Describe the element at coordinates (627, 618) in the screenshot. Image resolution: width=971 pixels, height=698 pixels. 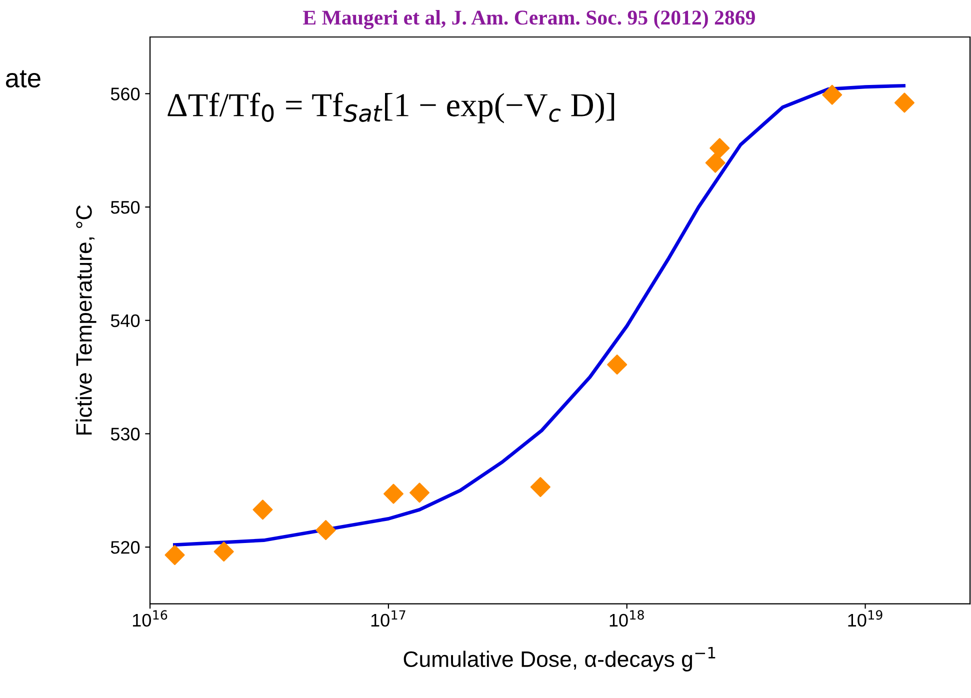
I see `x-tick-label: 10$^{18}$` at that location.